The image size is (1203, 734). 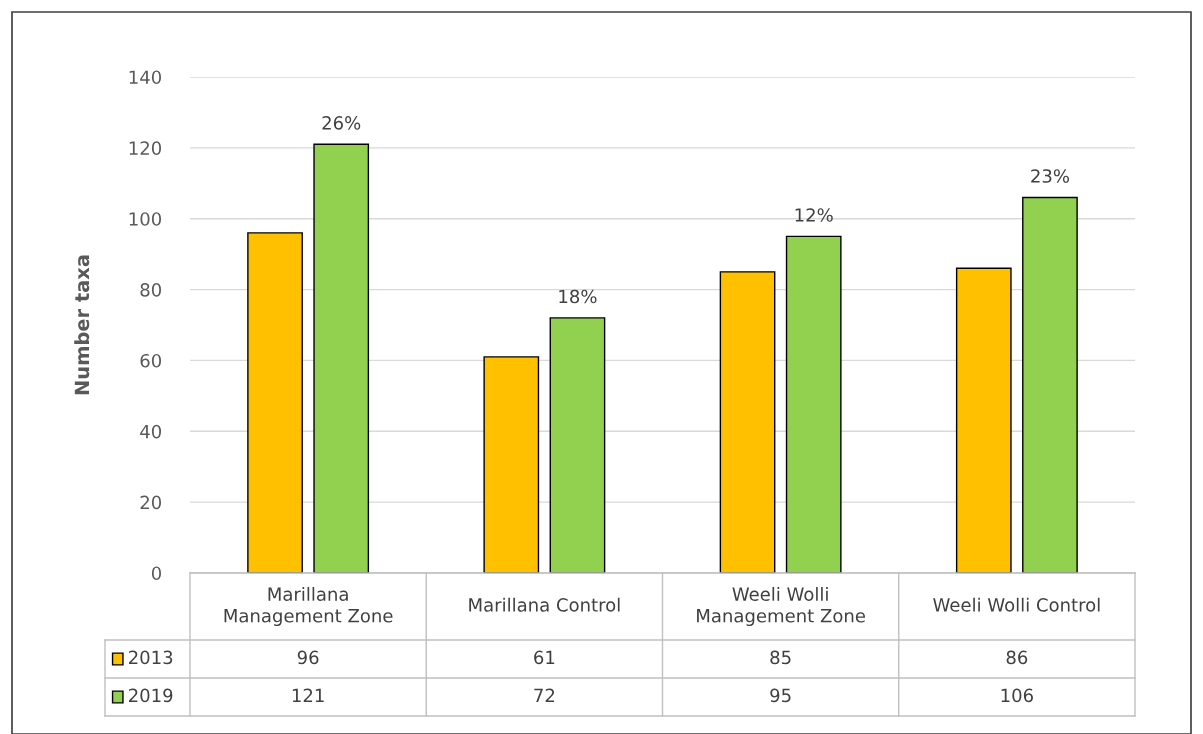 What do you see at coordinates (151, 502) in the screenshot?
I see `y-tick-label: 20` at bounding box center [151, 502].